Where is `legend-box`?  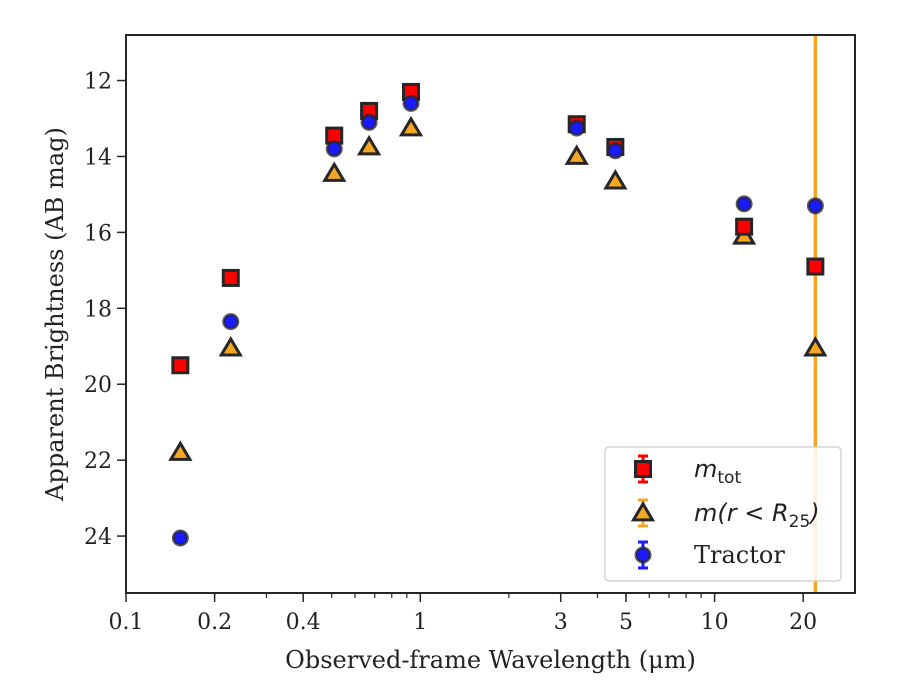 legend-box is located at coordinates (723, 514).